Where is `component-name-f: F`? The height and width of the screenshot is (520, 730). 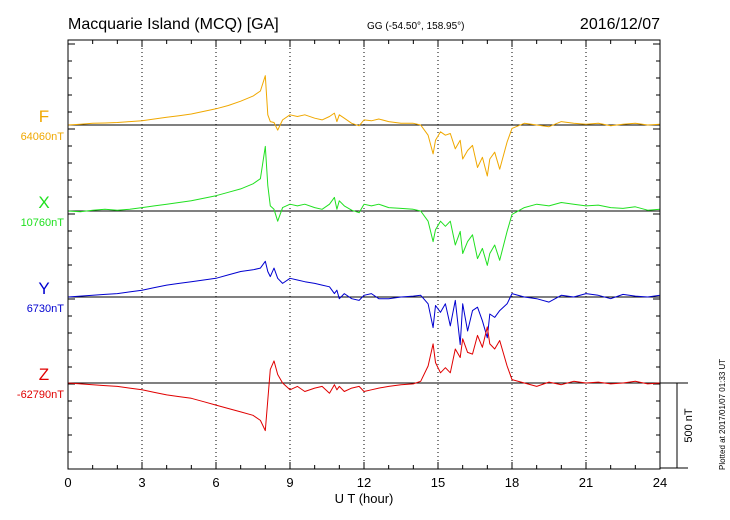 component-name-f: F is located at coordinates (44, 116).